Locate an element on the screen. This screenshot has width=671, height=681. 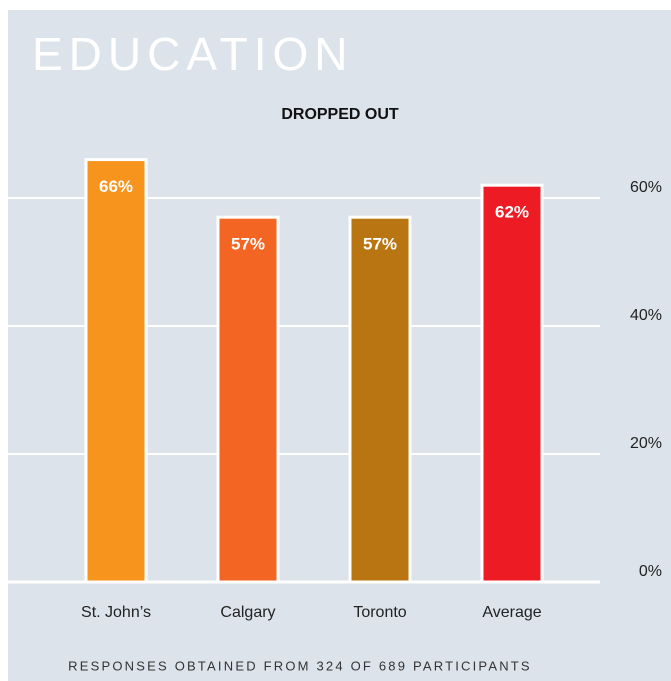
y-tick-label: 40% is located at coordinates (646, 315).